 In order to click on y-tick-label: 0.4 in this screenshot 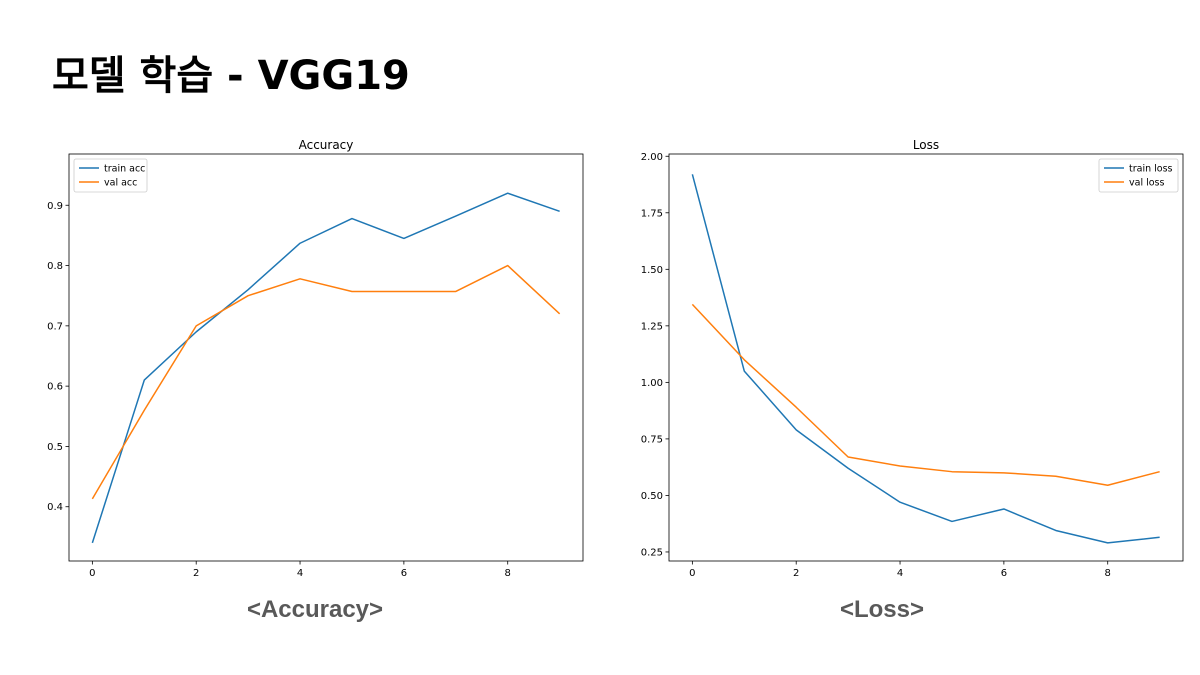, I will do `click(55, 507)`.